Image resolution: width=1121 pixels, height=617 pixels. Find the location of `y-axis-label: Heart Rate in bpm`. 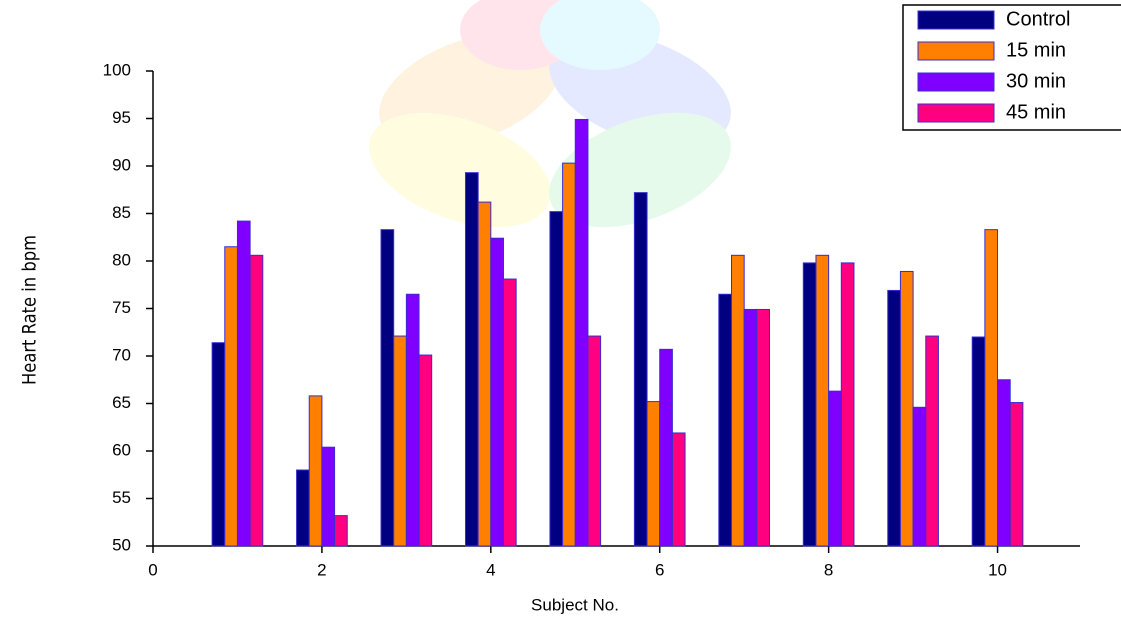

y-axis-label: Heart Rate in bpm is located at coordinates (30, 310).